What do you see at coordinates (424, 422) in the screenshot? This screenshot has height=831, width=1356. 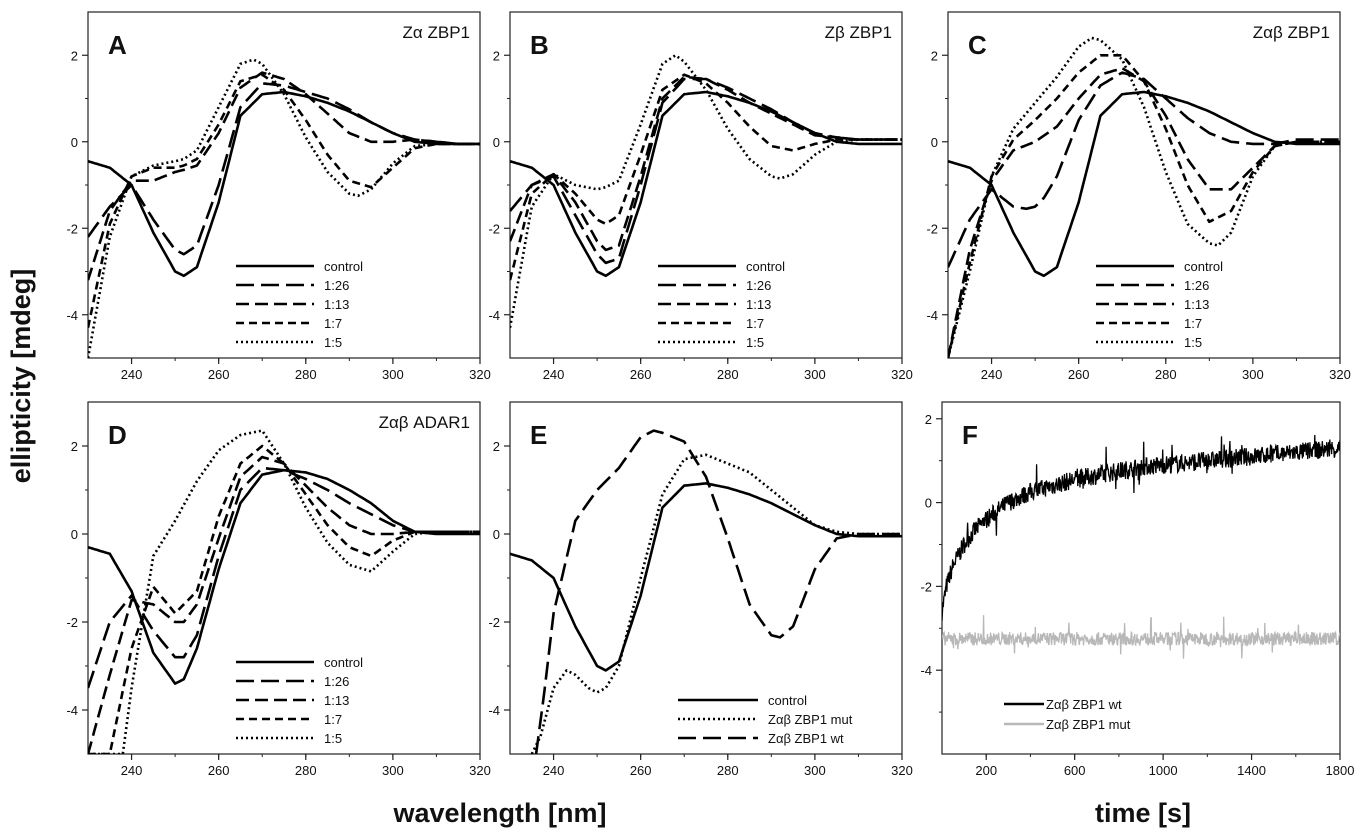 I see `panel-title: Zαβ ADAR1` at bounding box center [424, 422].